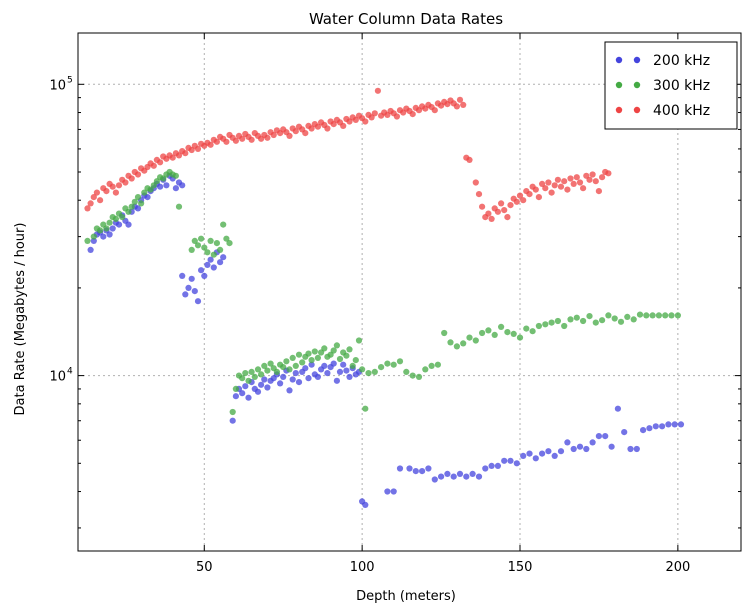  I want to click on chart-title: Water Column Data Rates, so click(406, 19).